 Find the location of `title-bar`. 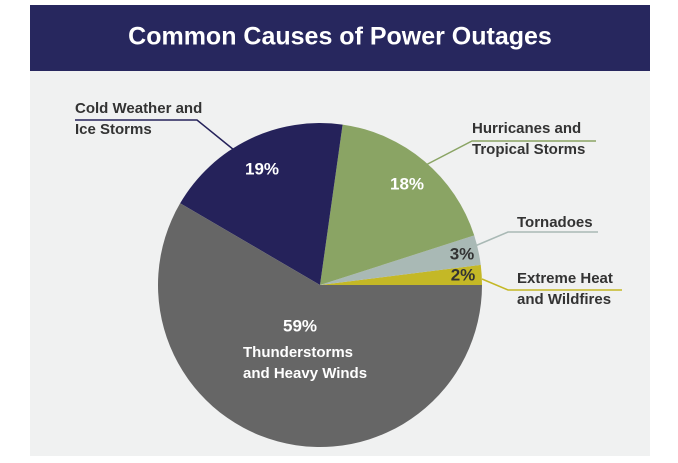

title-bar is located at coordinates (340, 38).